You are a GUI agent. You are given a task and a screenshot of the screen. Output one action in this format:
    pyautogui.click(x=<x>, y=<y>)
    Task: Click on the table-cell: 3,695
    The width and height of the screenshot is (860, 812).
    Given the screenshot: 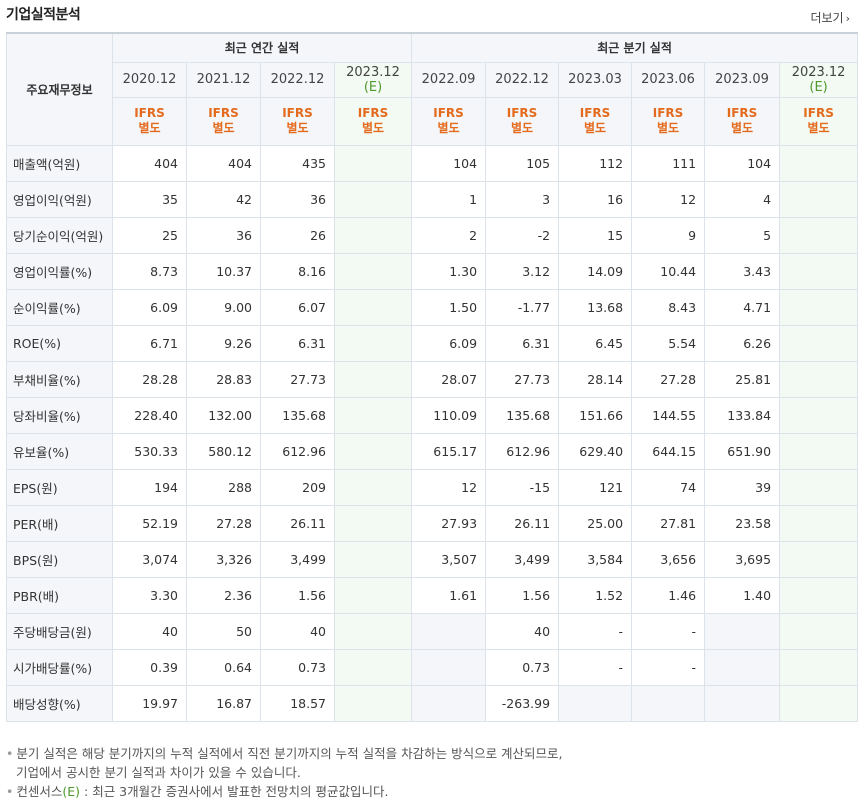 What is the action you would take?
    pyautogui.click(x=742, y=559)
    